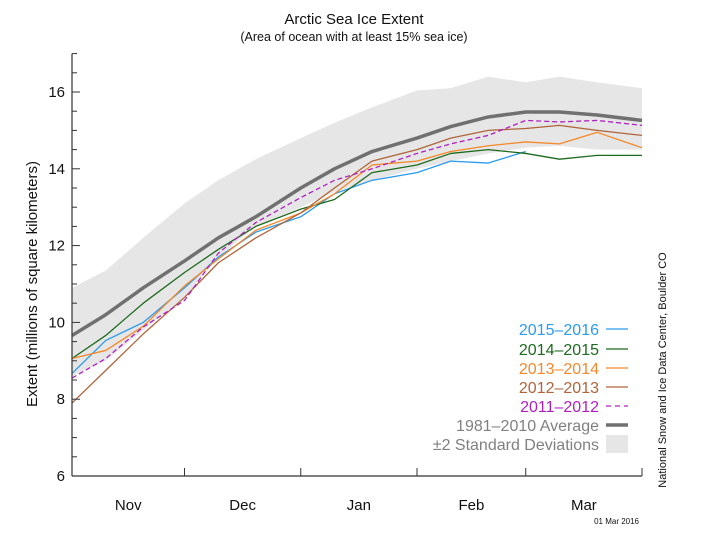 The image size is (707, 538). Describe the element at coordinates (61, 399) in the screenshot. I see `y-tick-label: 8` at that location.